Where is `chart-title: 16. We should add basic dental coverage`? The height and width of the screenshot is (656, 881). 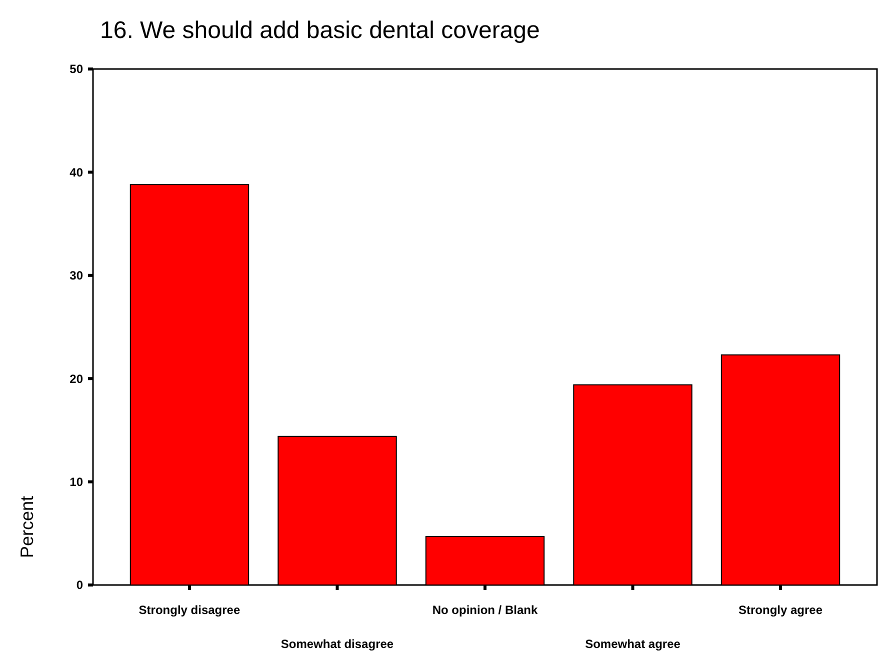 chart-title: 16. We should add basic dental coverage is located at coordinates (320, 30).